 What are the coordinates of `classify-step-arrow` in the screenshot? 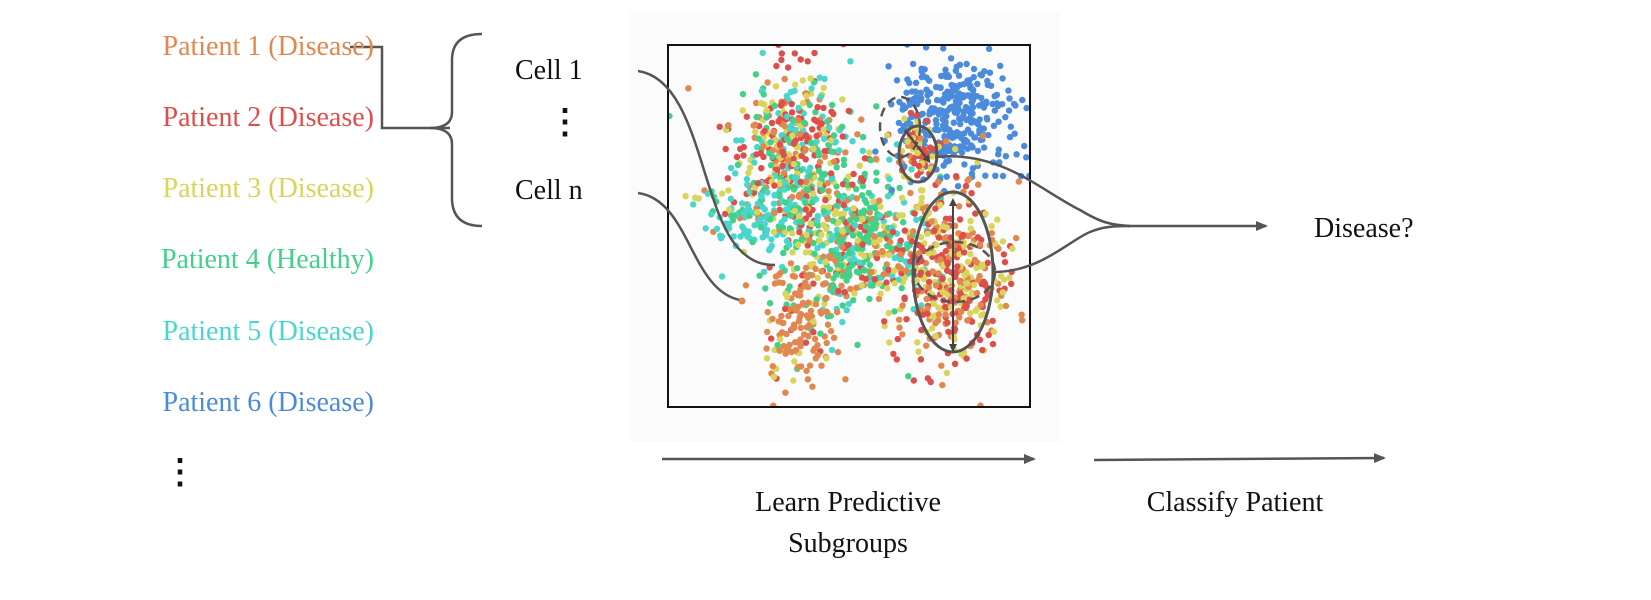 It's located at (1239, 458).